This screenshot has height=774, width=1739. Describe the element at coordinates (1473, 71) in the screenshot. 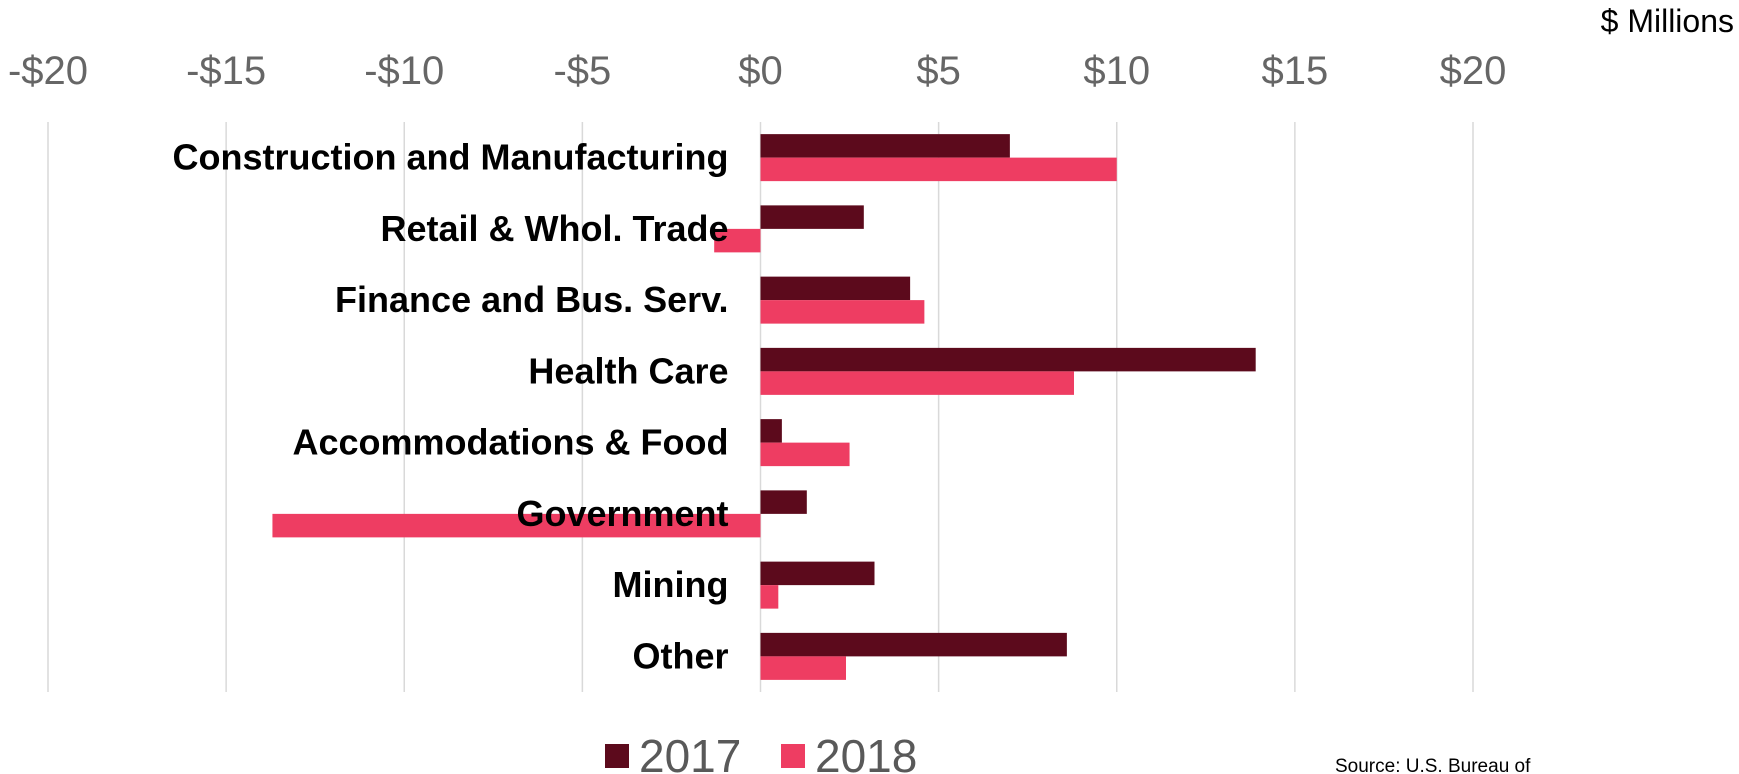

I see `x-tick-label: $20` at that location.